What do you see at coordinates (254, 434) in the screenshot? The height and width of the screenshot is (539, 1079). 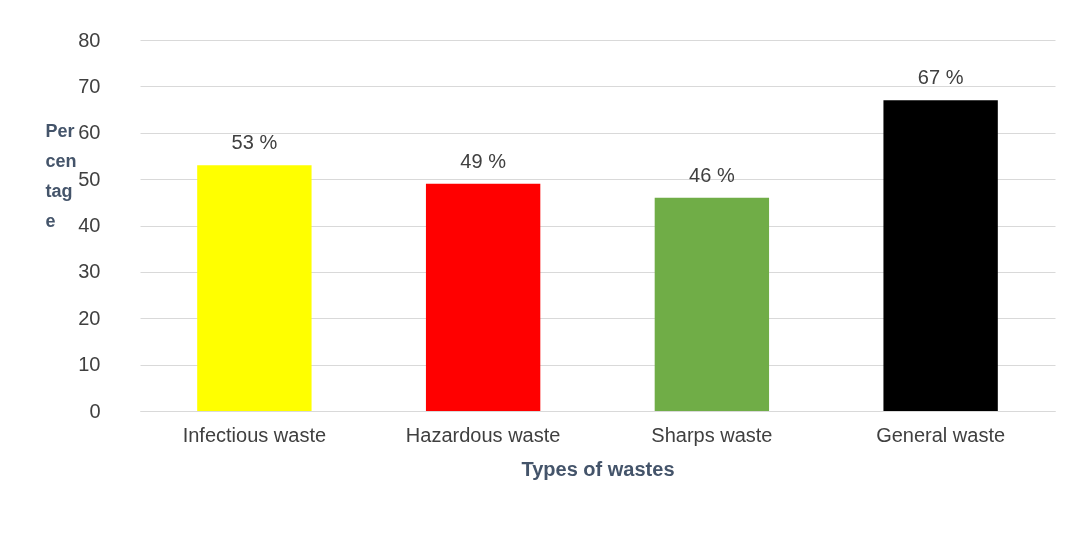 I see `x-tick-label: Infectious waste` at bounding box center [254, 434].